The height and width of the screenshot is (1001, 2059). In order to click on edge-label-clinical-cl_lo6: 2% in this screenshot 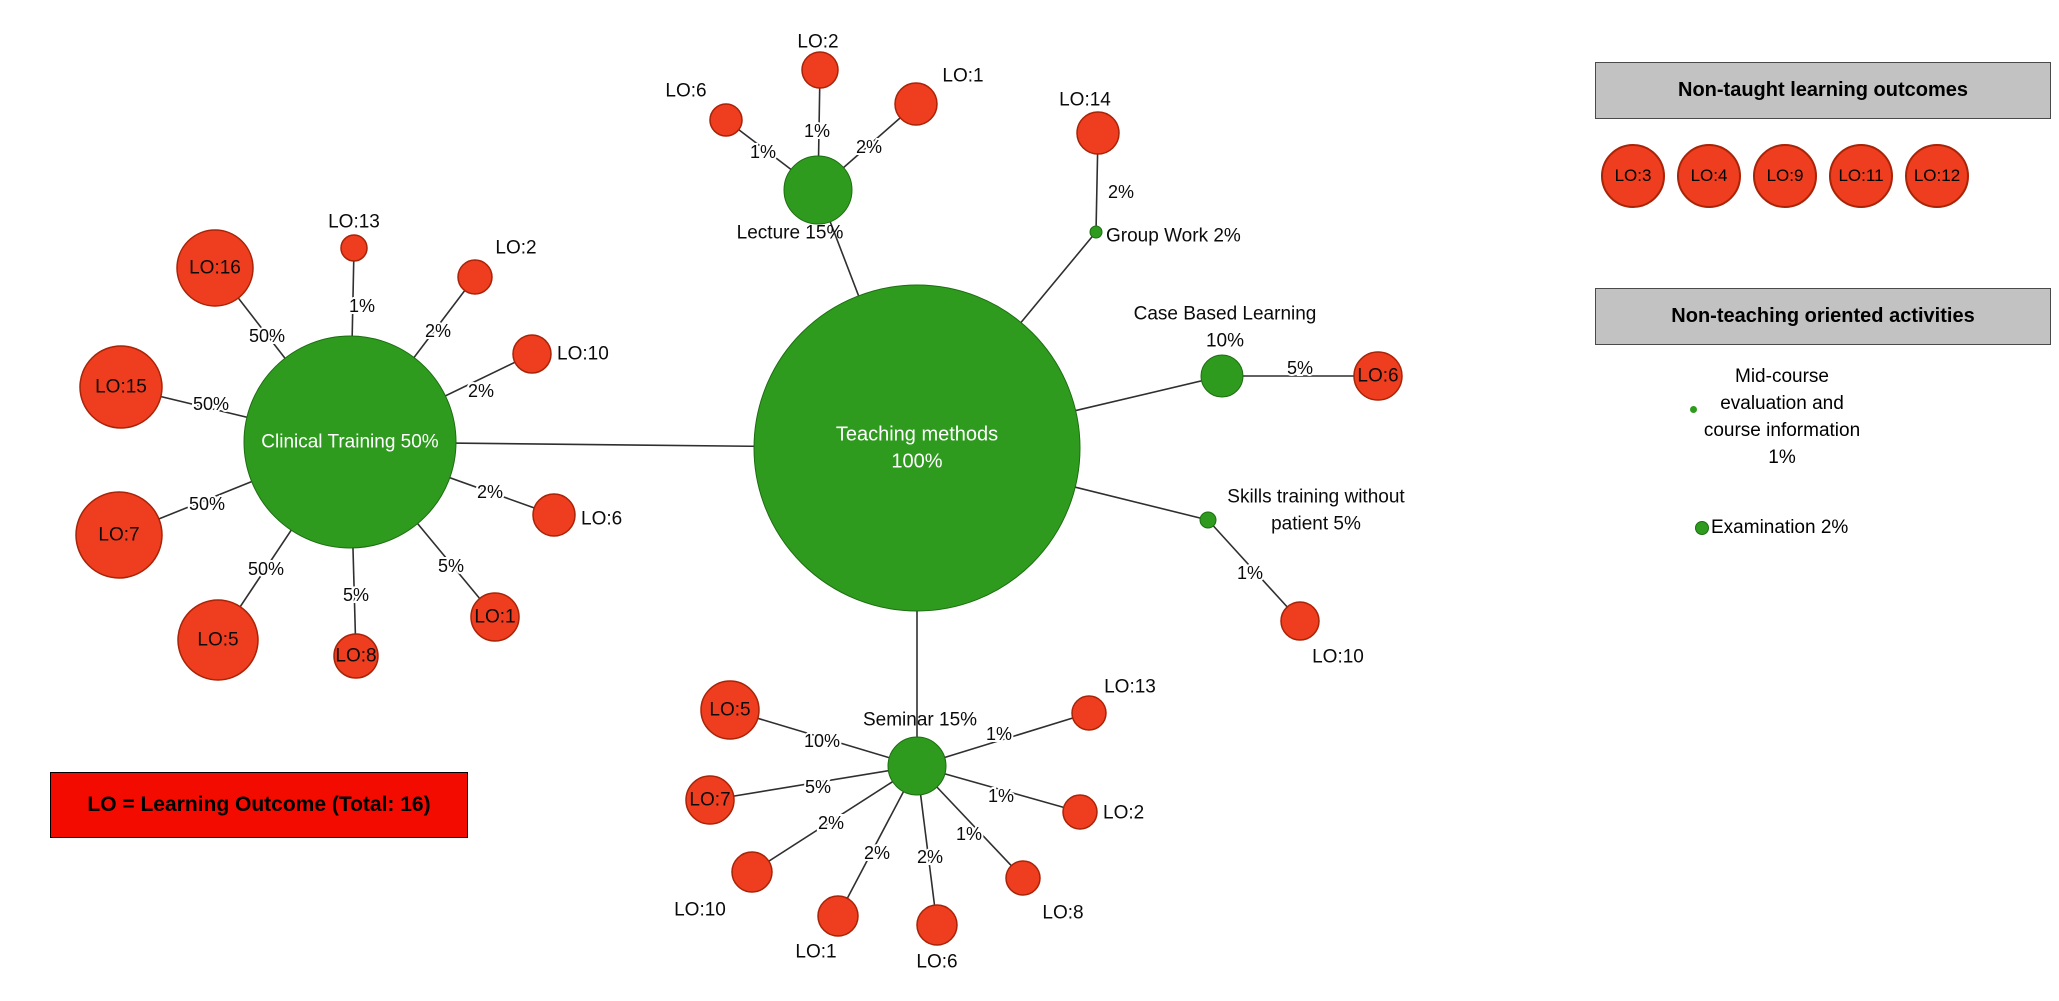, I will do `click(490, 492)`.